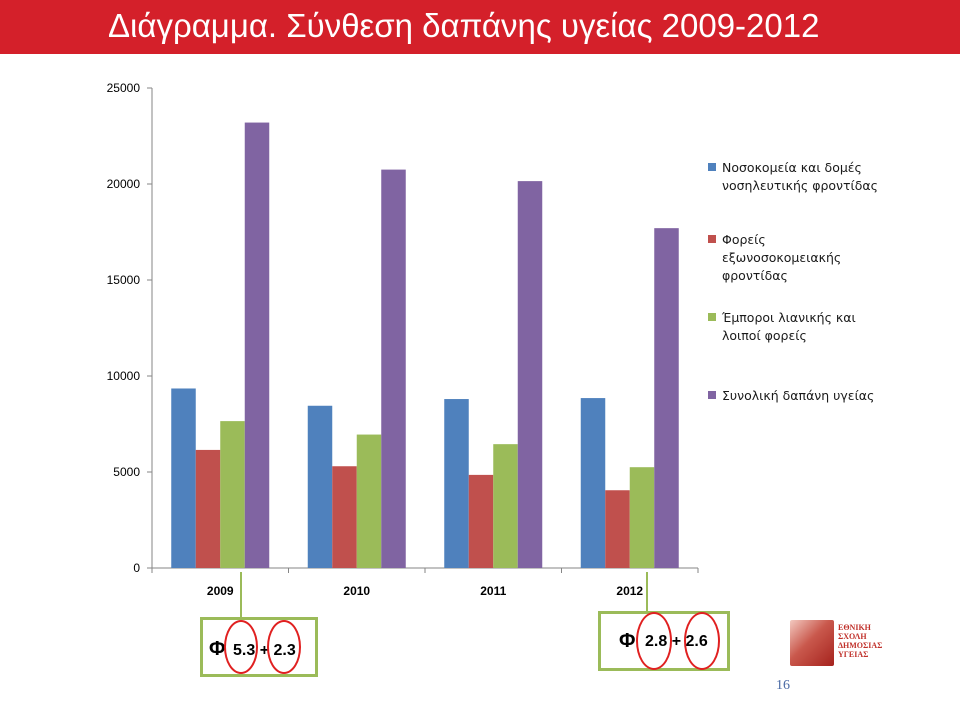  I want to click on left-annotation-symbol: Φ, so click(217, 649).